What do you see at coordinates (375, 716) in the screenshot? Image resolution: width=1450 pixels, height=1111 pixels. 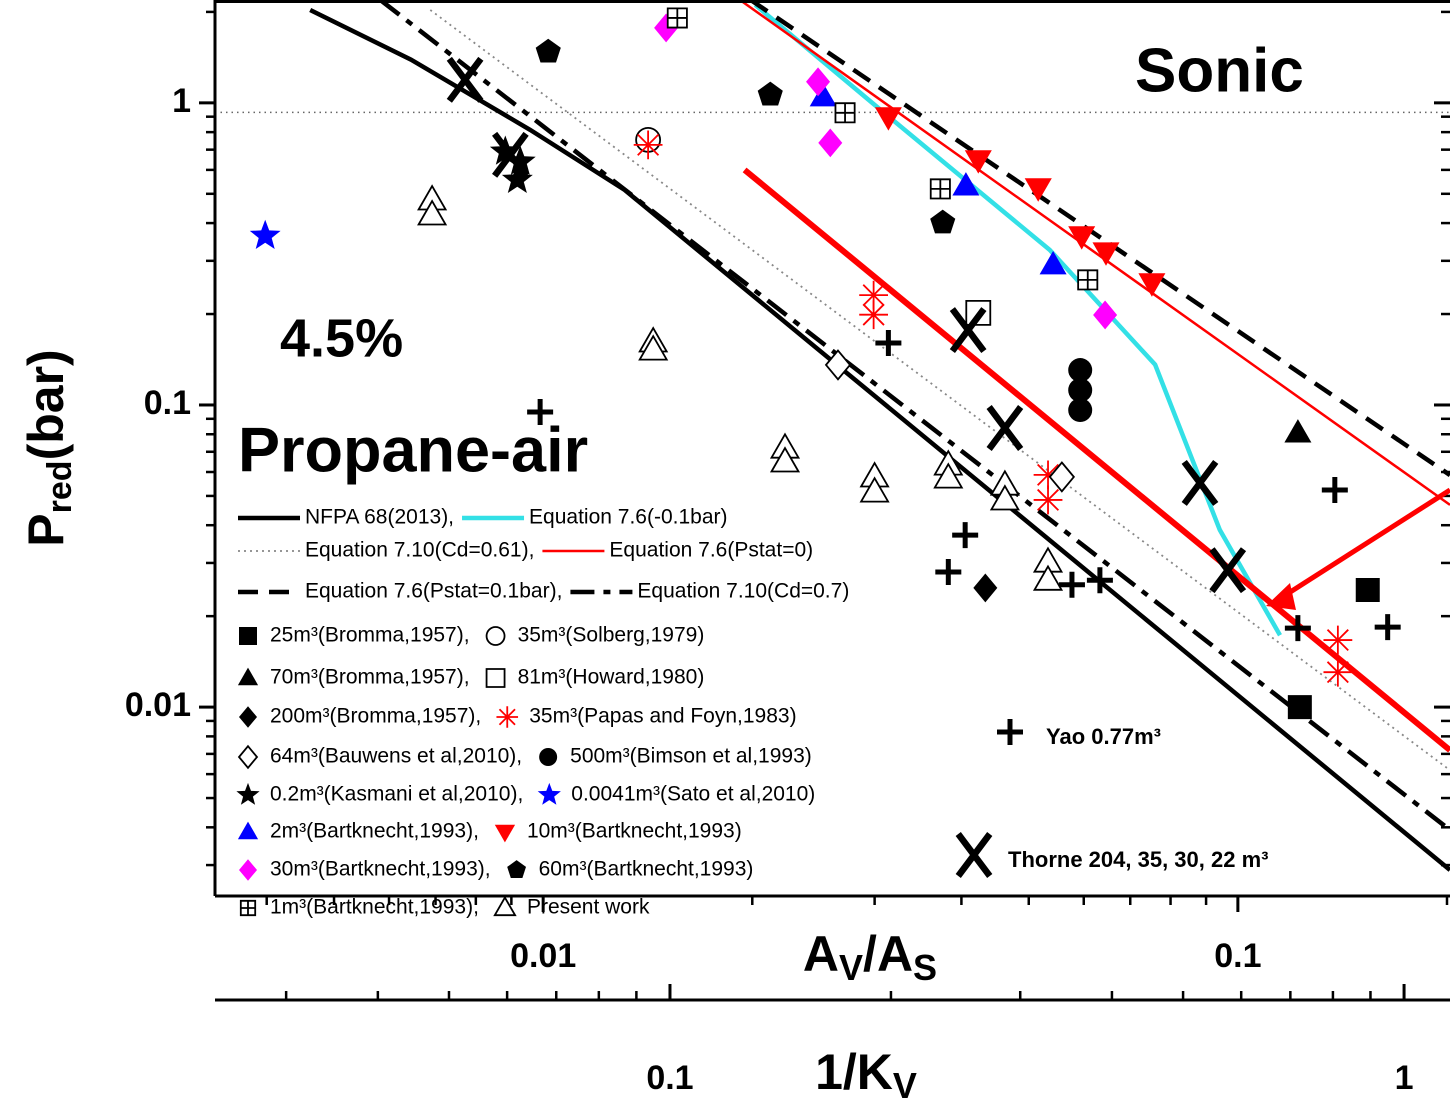 I see `legend-label: 200m³(Bromma,1957),` at bounding box center [375, 716].